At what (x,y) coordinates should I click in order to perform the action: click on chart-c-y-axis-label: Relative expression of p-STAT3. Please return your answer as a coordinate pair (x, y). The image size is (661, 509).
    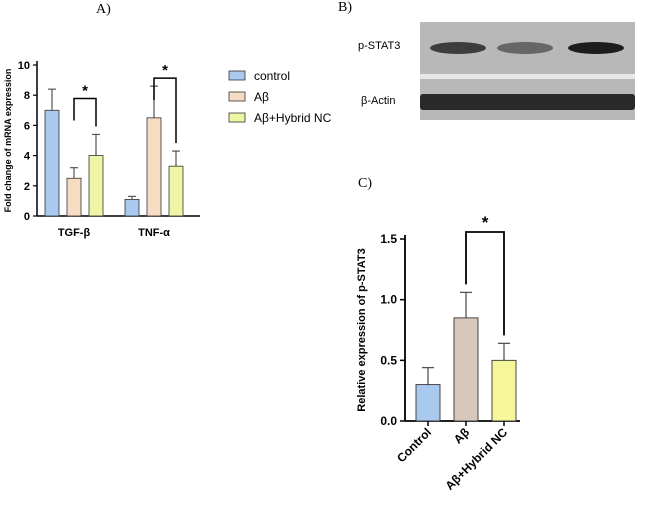
    Looking at the image, I should click on (362, 329).